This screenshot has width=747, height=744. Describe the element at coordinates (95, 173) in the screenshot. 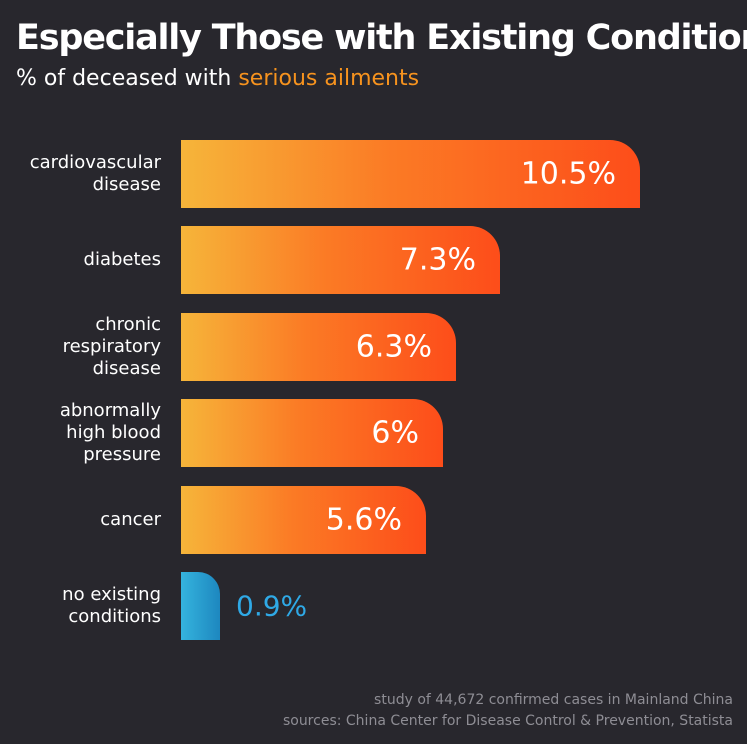

I see `category-label: cardiovascular disease` at that location.